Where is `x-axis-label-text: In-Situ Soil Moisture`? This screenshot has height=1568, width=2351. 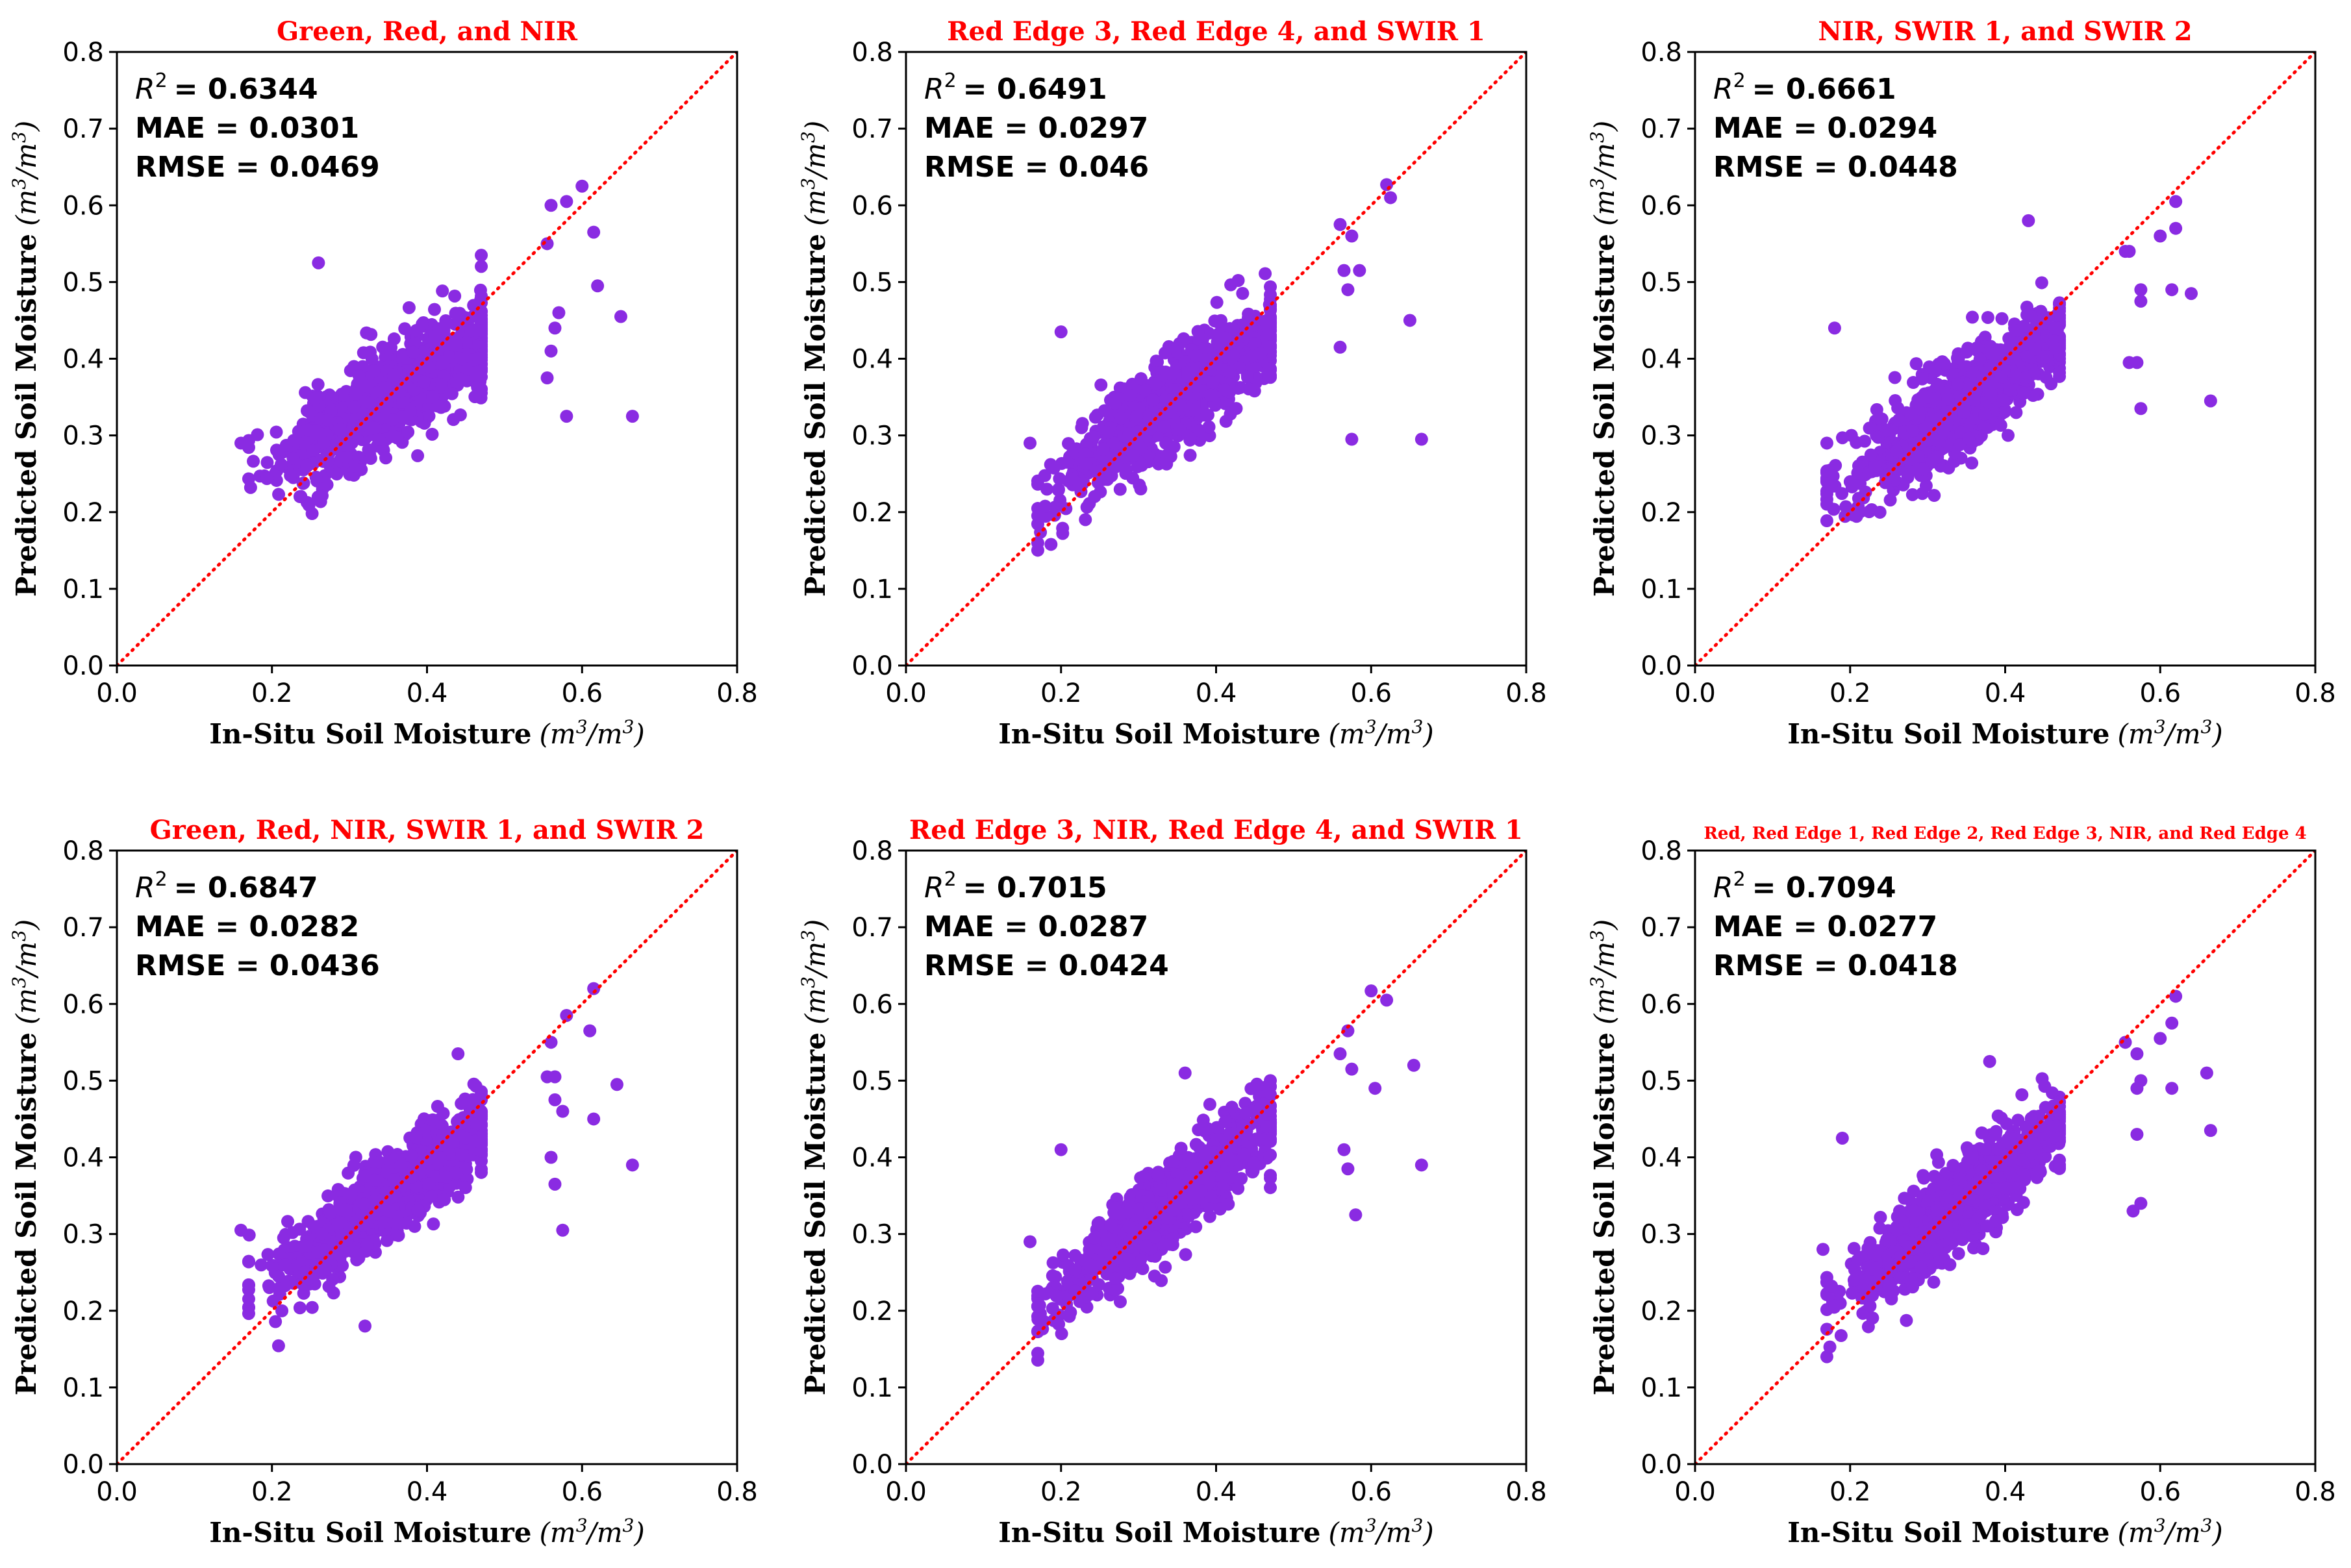 x-axis-label-text: In-Situ Soil Moisture is located at coordinates (1948, 734).